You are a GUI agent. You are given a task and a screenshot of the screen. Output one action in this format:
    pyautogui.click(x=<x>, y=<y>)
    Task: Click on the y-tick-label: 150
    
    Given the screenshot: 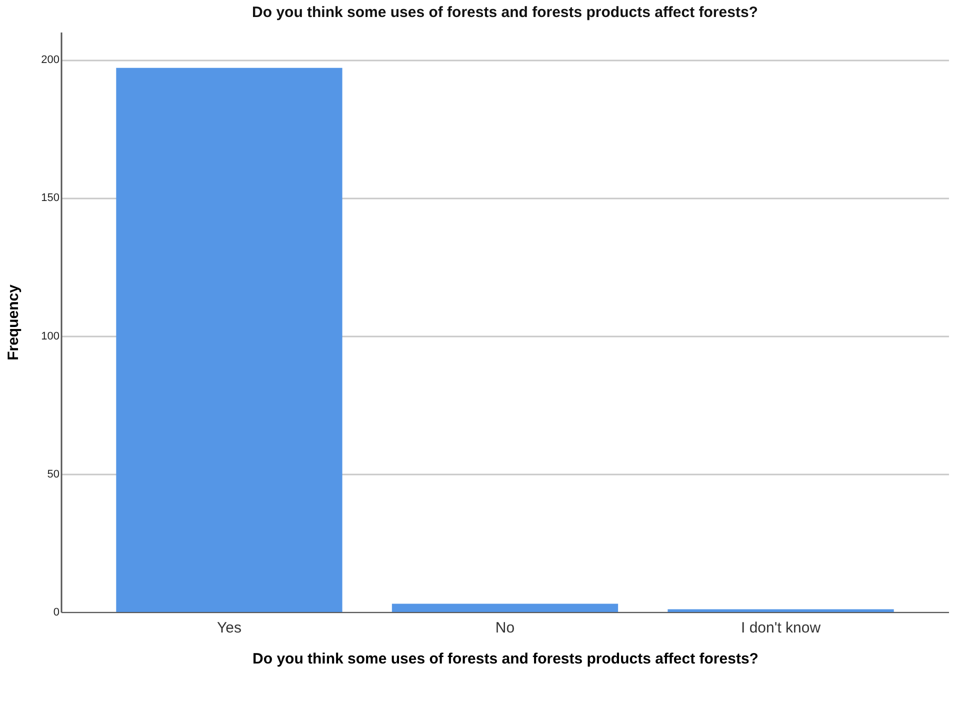 What is the action you would take?
    pyautogui.click(x=50, y=198)
    